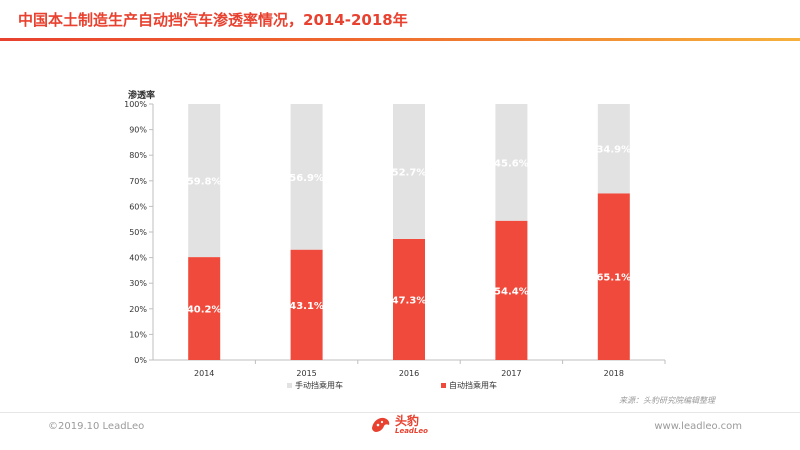 This screenshot has height=450, width=800. What do you see at coordinates (204, 373) in the screenshot?
I see `x-tick-label-2014: 2014` at bounding box center [204, 373].